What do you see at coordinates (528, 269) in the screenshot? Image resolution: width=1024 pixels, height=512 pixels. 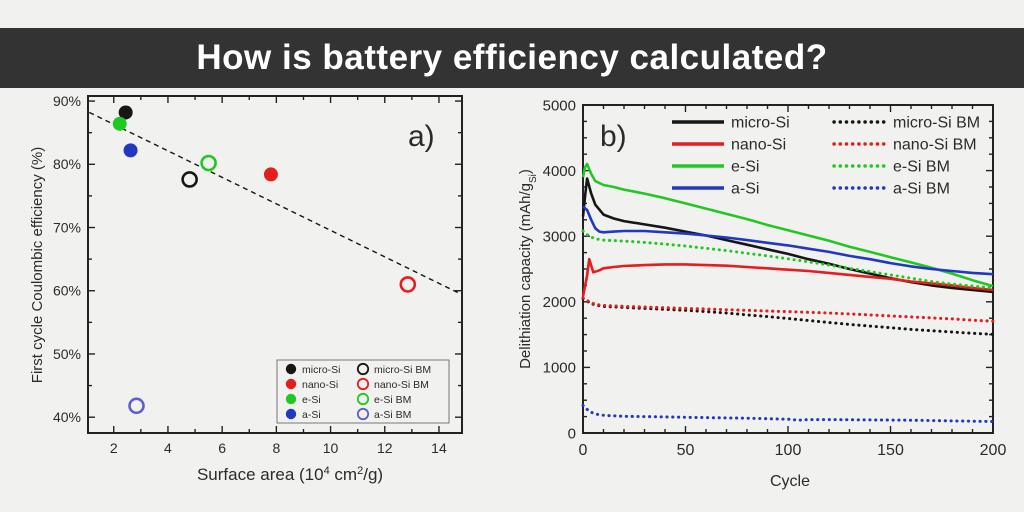 I see `y-axis-label-b: Delithiation capacity (mAh/gSi)` at bounding box center [528, 269].